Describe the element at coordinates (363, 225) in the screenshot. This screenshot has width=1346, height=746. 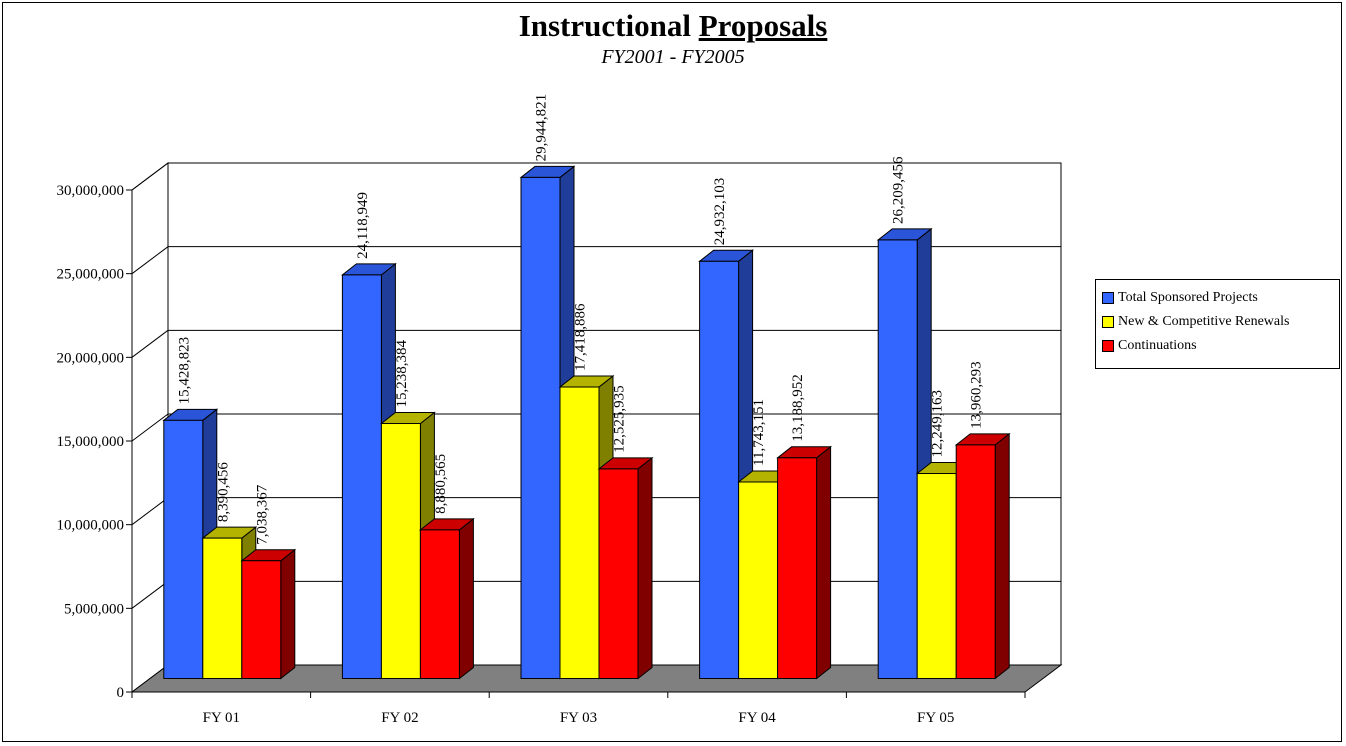
I see `data-label: 24,118,949` at that location.